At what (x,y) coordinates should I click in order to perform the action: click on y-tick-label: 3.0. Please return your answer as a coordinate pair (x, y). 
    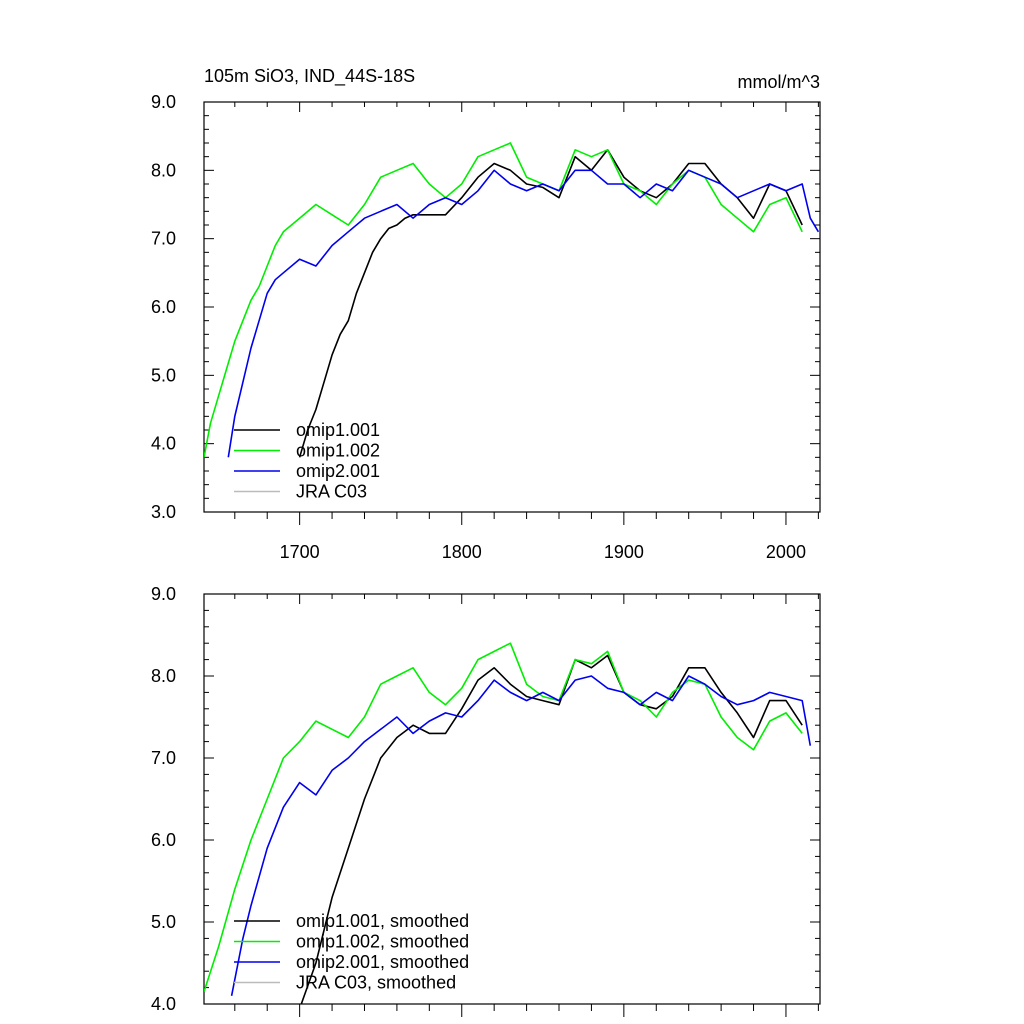
    Looking at the image, I should click on (163, 512).